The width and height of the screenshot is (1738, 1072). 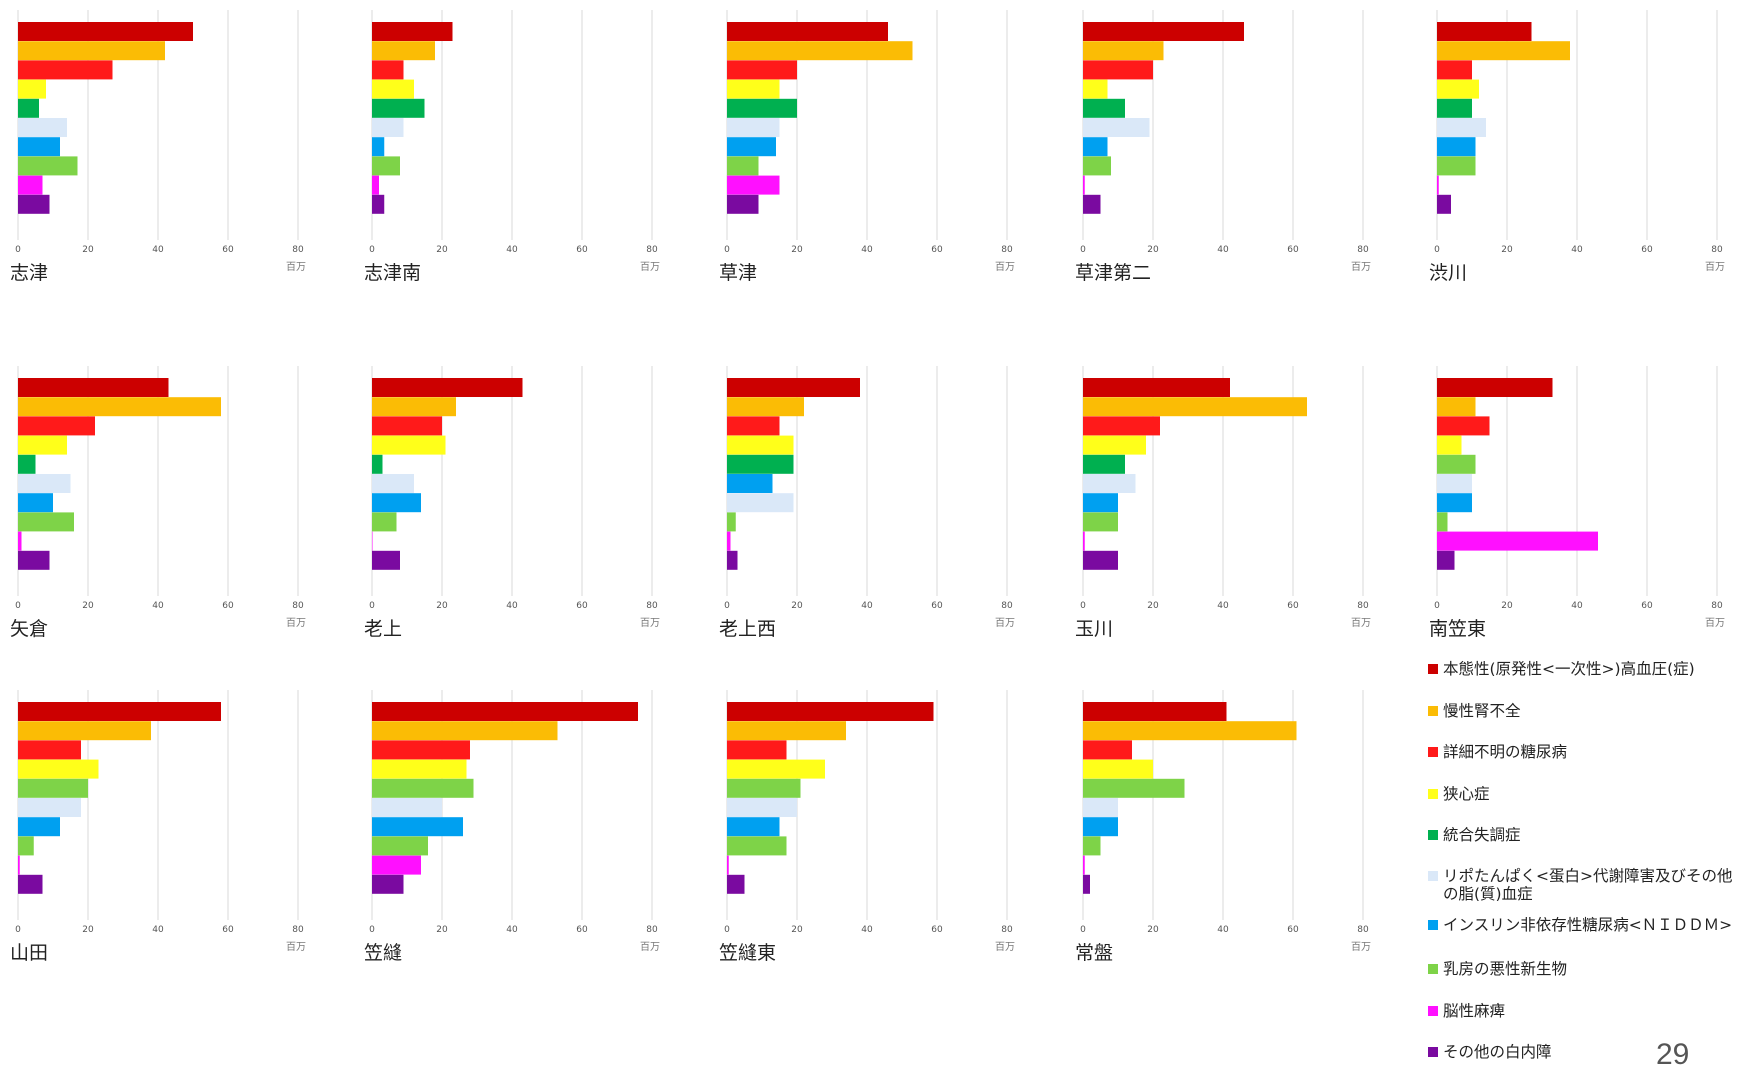 What do you see at coordinates (1580, 969) in the screenshot?
I see `legend-item: 乳房の悪性新生物` at bounding box center [1580, 969].